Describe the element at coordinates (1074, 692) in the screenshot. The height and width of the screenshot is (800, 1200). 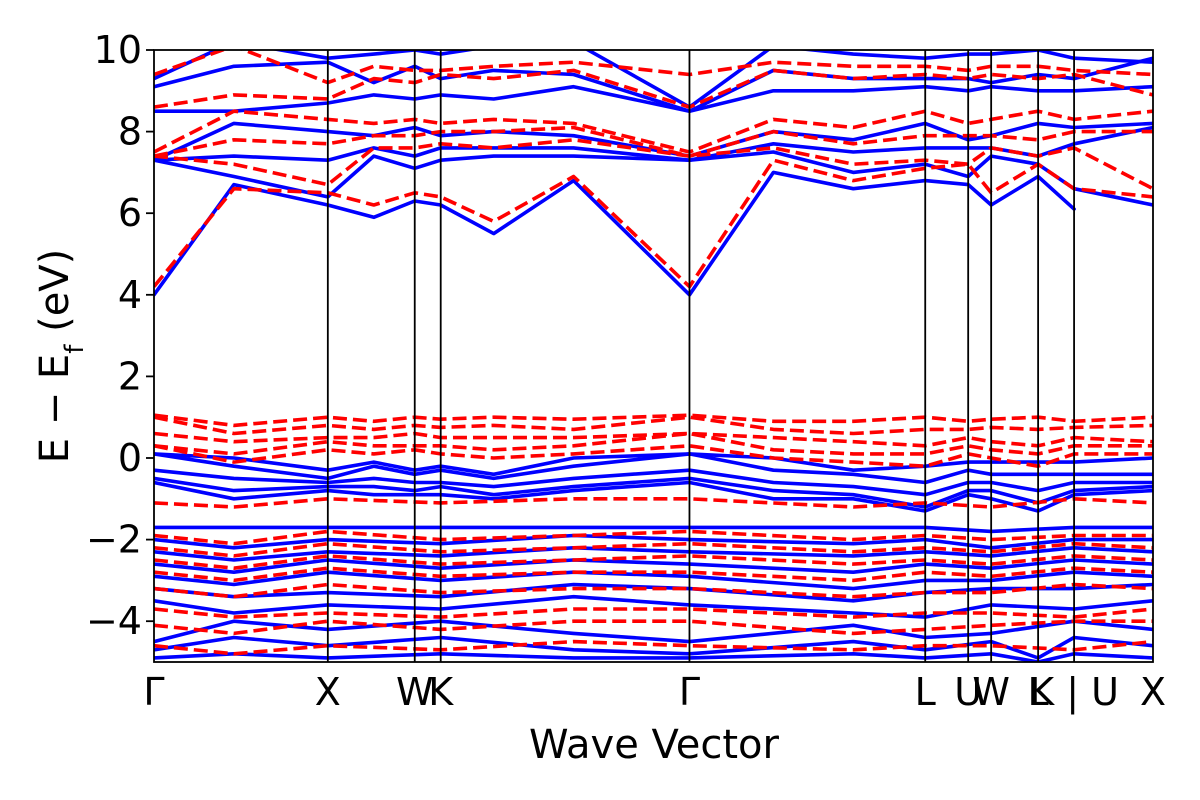
I see `x-tick-label-9: K | U` at that location.